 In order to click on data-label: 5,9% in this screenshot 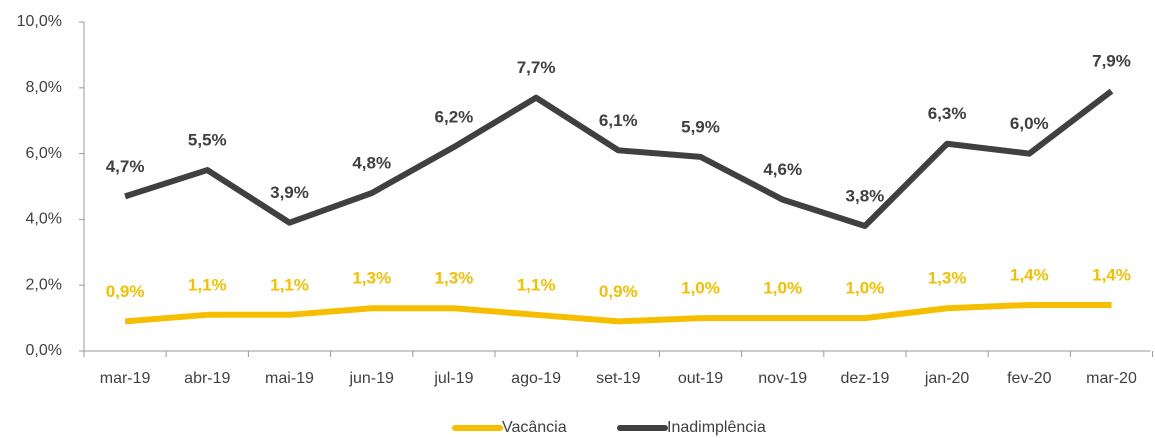, I will do `click(700, 126)`.